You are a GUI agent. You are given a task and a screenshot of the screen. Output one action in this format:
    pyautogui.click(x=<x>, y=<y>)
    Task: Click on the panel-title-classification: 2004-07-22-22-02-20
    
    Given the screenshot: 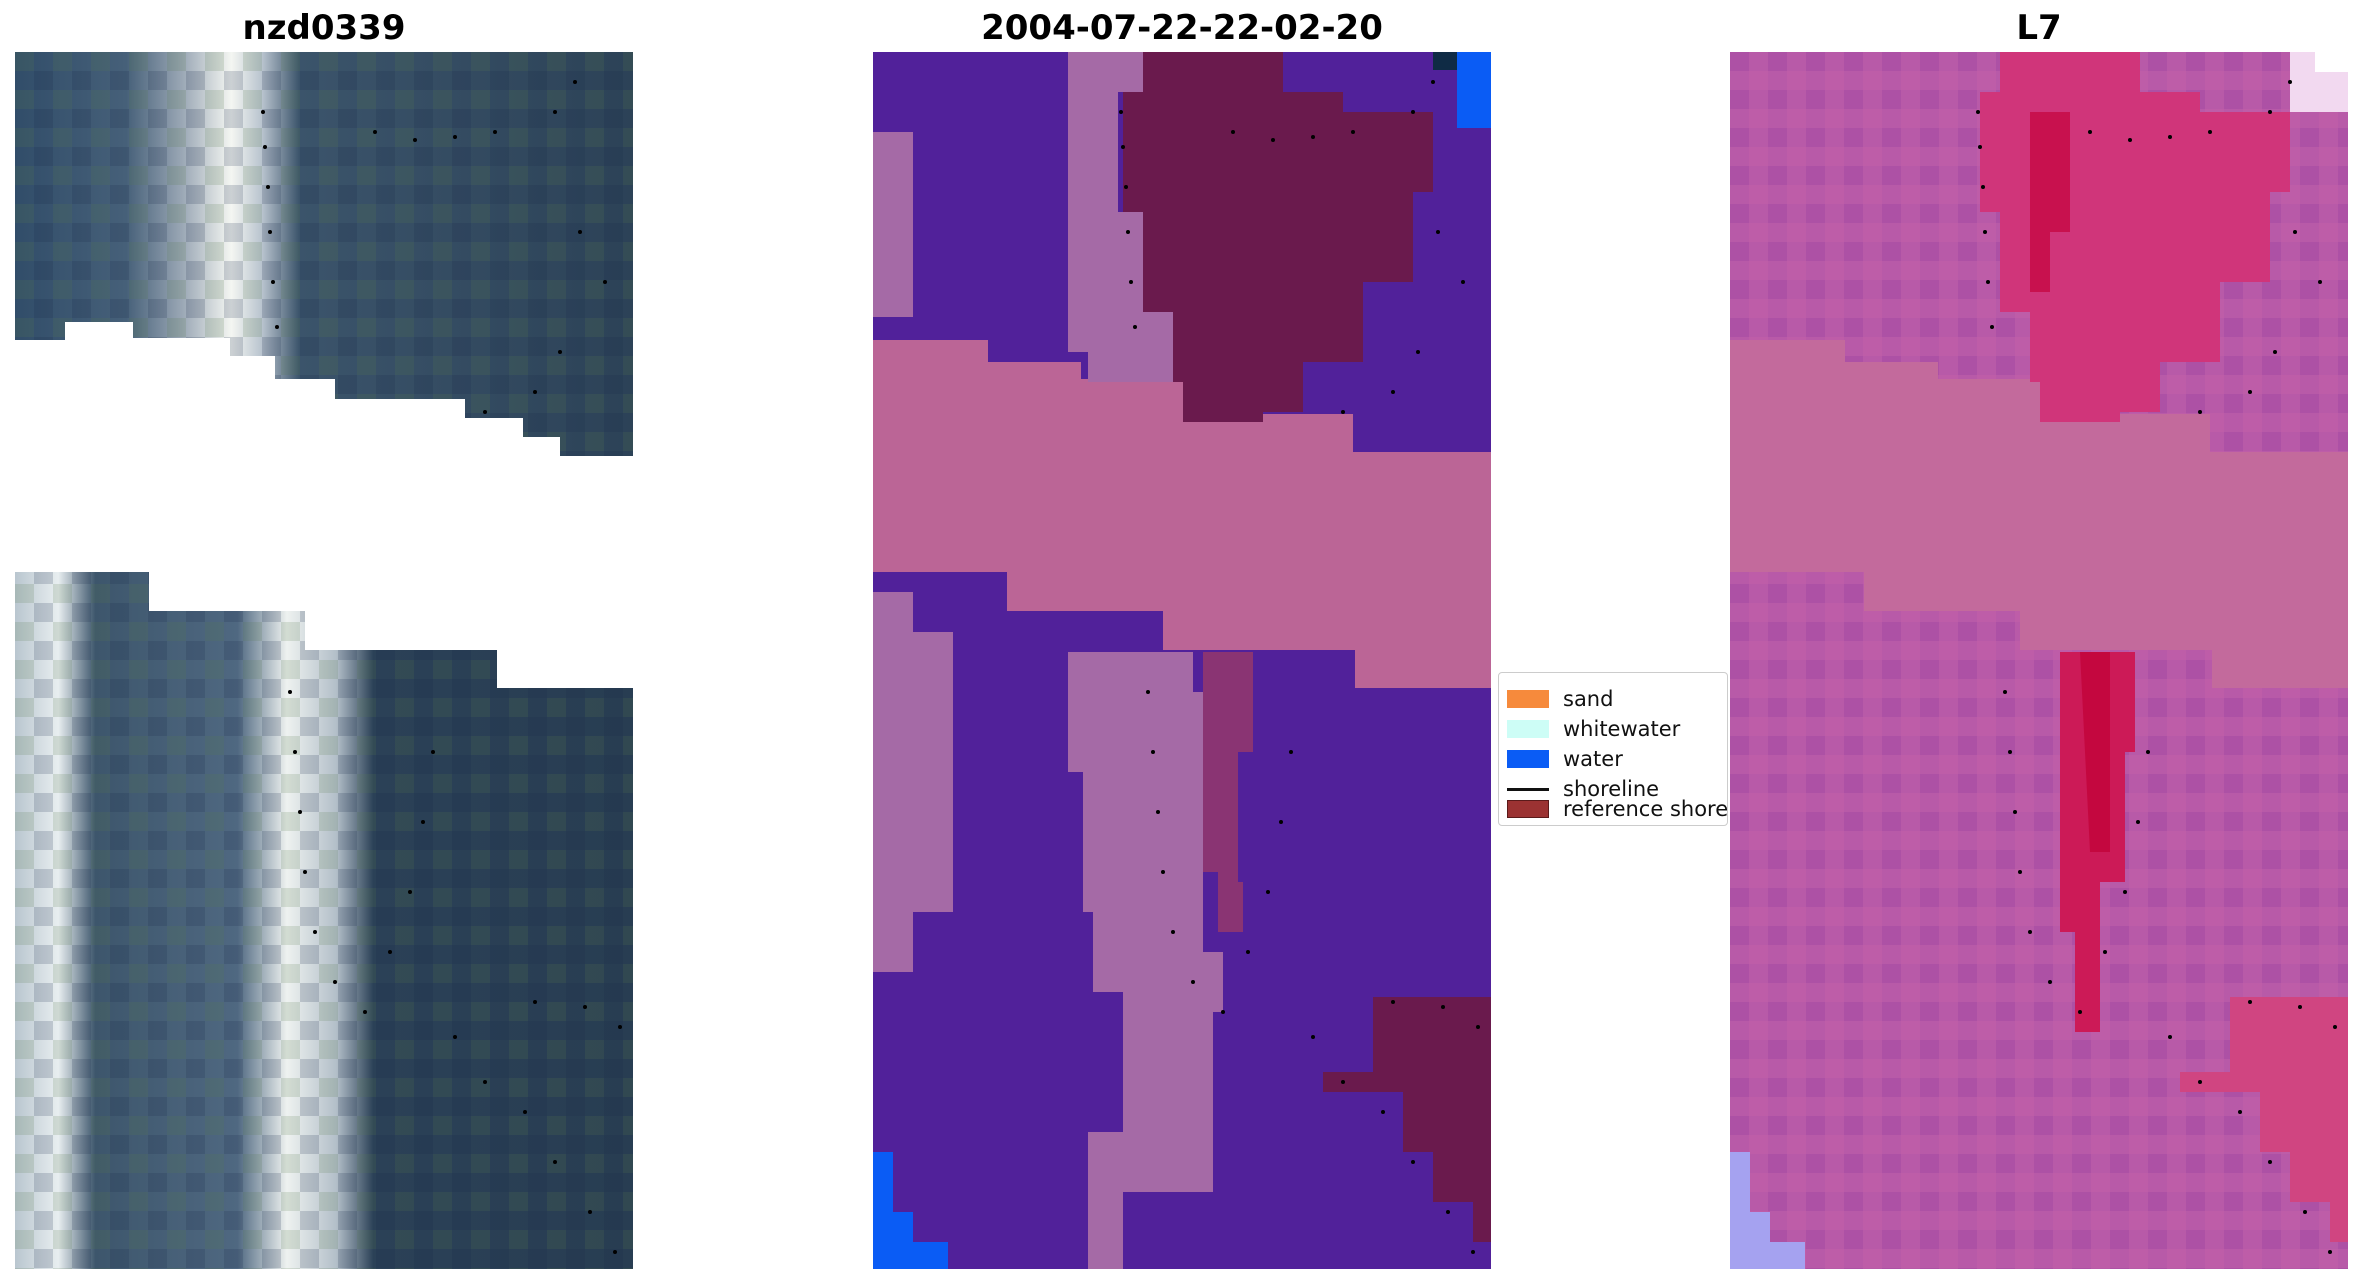 What is the action you would take?
    pyautogui.click(x=1182, y=28)
    